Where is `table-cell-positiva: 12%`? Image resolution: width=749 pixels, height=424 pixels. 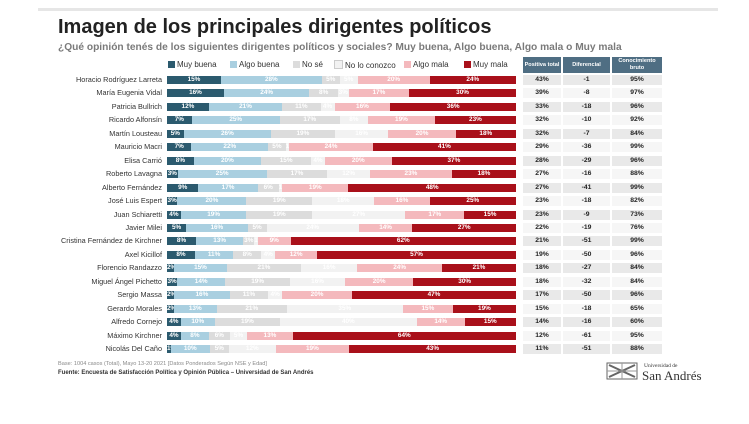
table-cell-positiva: 12% is located at coordinates (542, 335).